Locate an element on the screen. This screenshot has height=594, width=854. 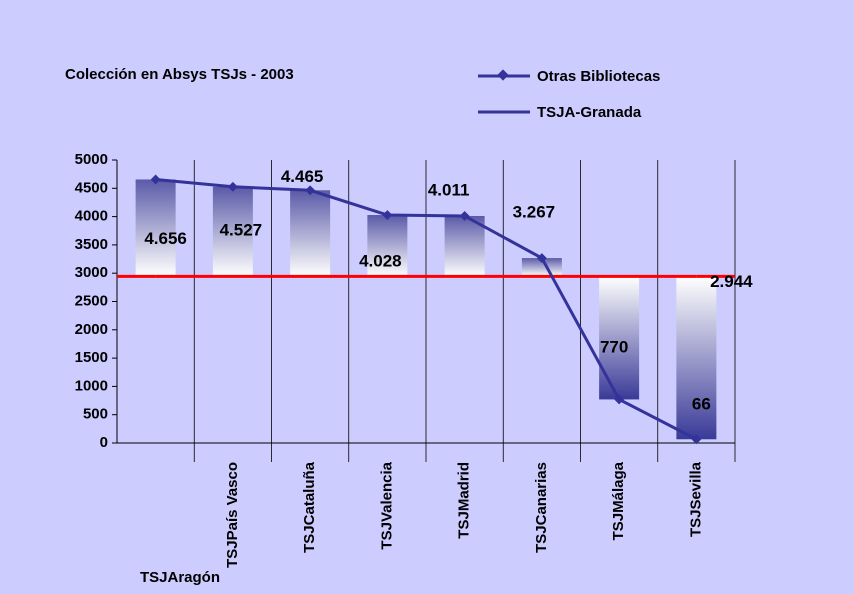
y-tick-label: 2500 is located at coordinates (91, 300).